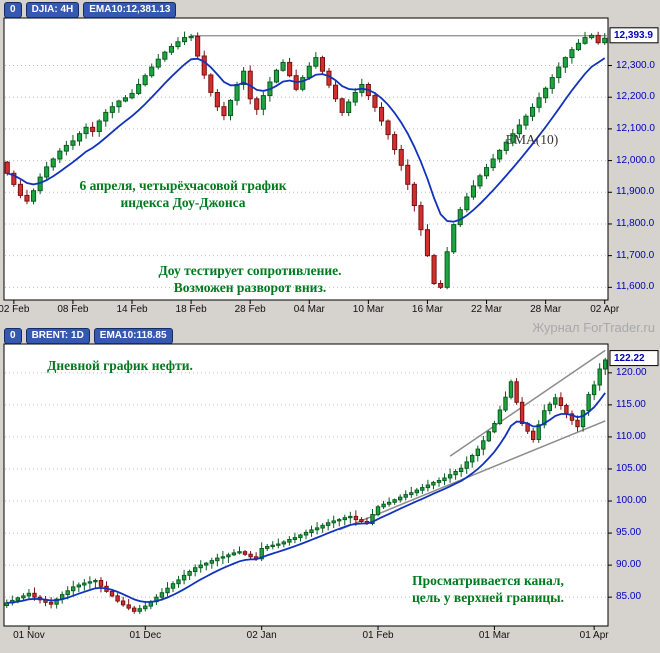 This screenshot has width=660, height=653. What do you see at coordinates (133, 336) in the screenshot?
I see `ema-indicator-badge: EMA10:118.85` at bounding box center [133, 336].